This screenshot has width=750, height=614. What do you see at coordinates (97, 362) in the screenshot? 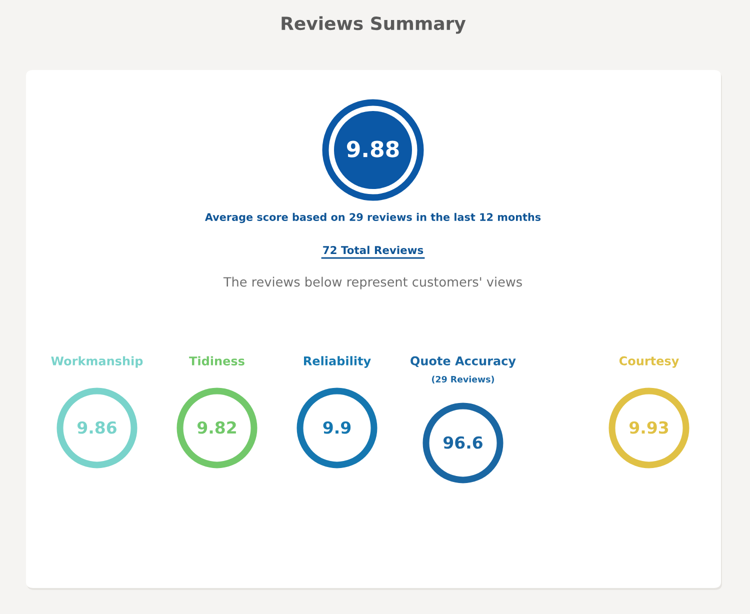
I see `text: Workmanship` at bounding box center [97, 362].